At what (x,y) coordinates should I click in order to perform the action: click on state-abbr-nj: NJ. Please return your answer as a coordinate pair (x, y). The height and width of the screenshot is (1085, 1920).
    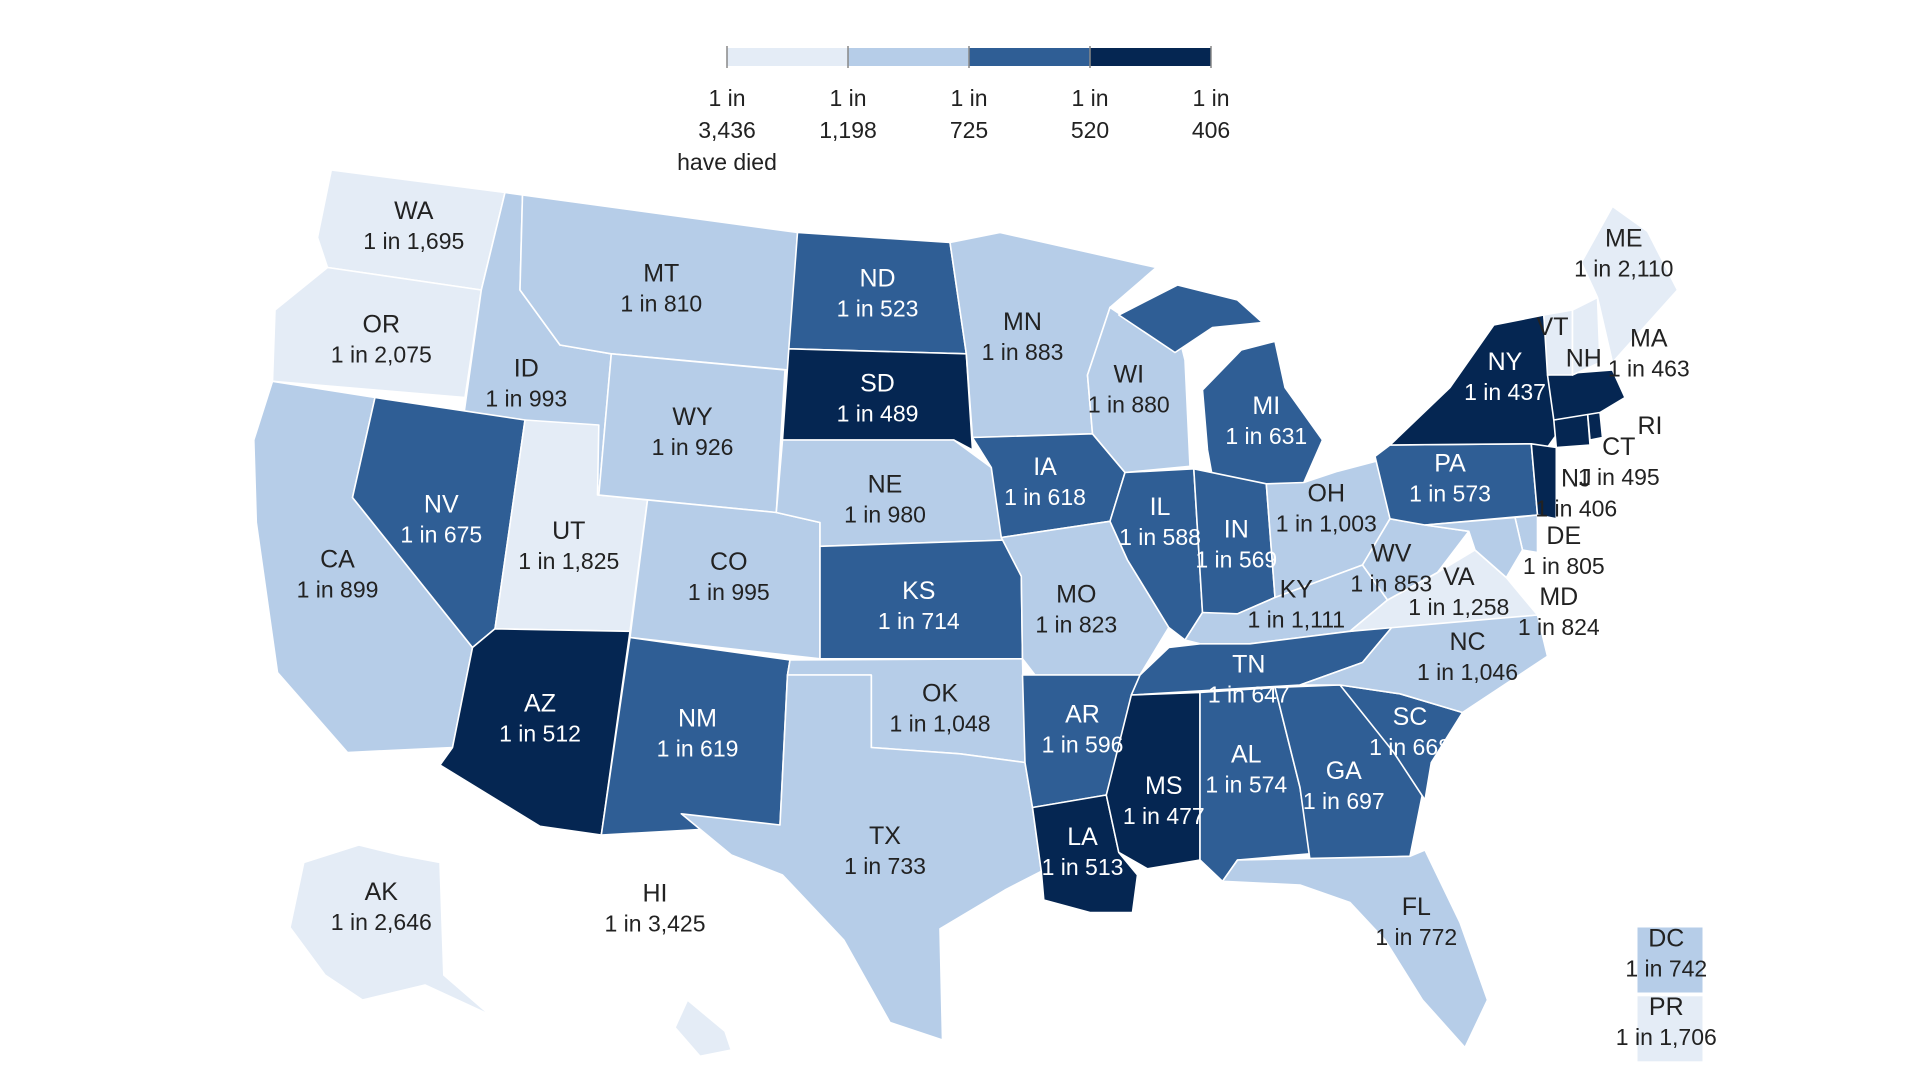
    Looking at the image, I should click on (1576, 478).